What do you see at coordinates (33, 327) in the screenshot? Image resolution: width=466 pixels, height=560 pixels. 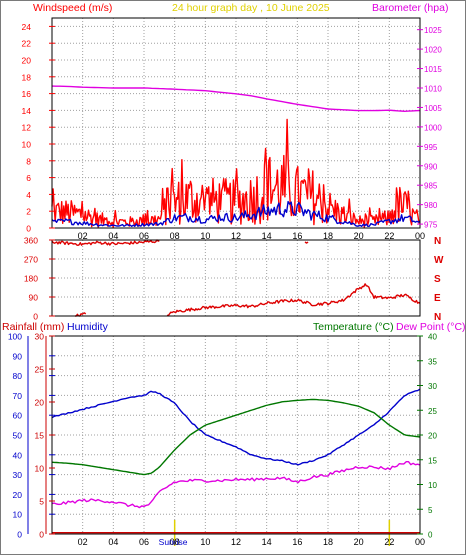 I see `rainfall-axis-title: Rainfall (mm)` at bounding box center [33, 327].